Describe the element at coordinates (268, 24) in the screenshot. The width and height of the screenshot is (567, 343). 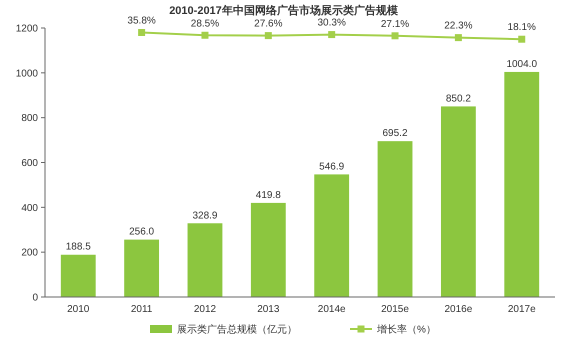
I see `data-label: 27.6%` at that location.